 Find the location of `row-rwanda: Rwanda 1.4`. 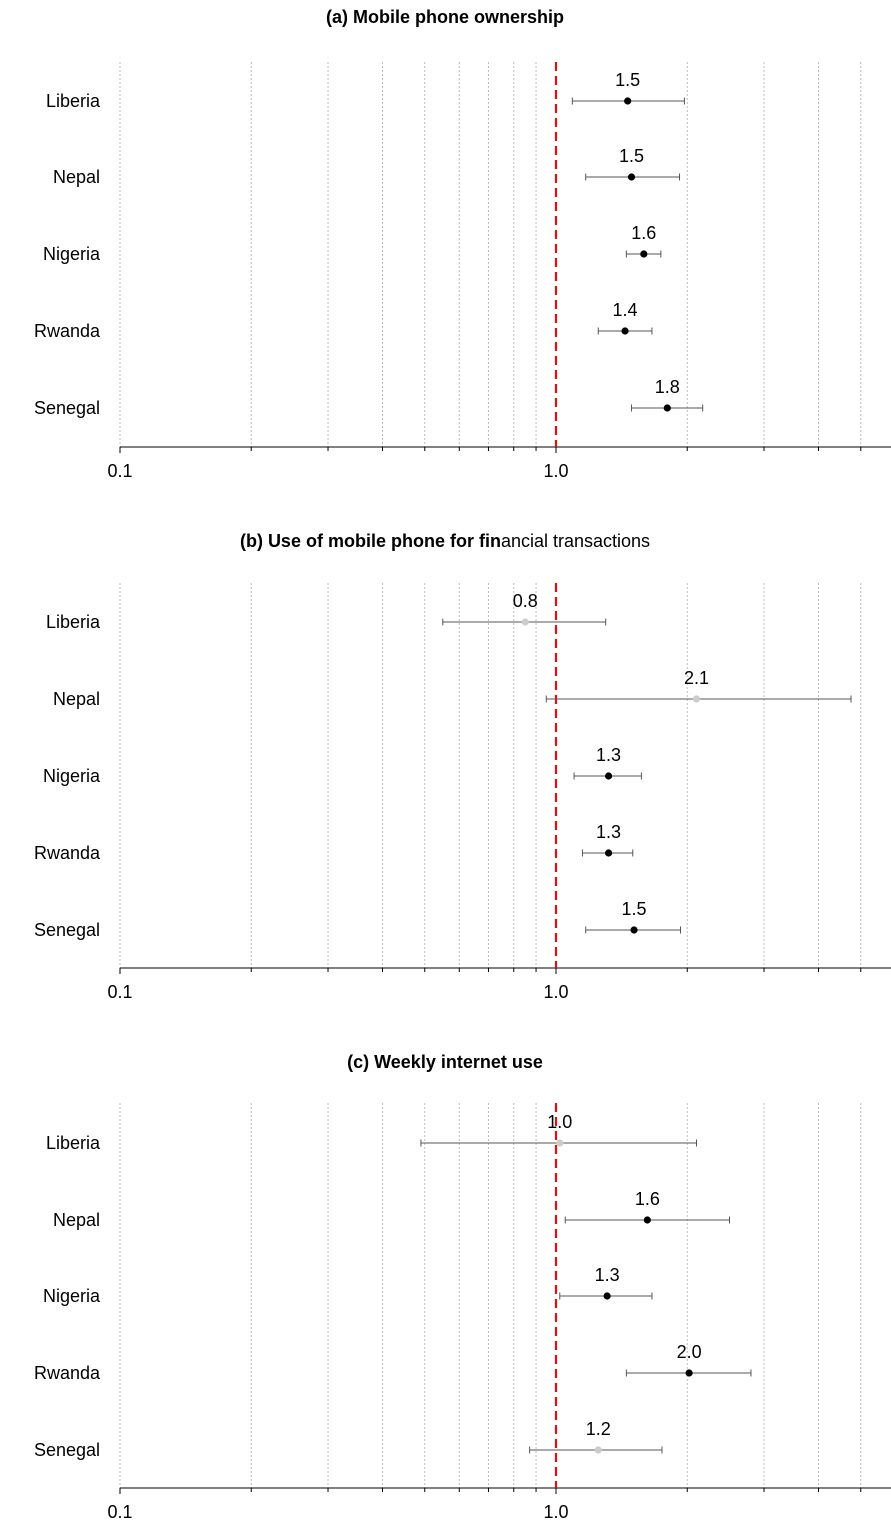

row-rwanda: Rwanda 1.4 is located at coordinates (343, 320).